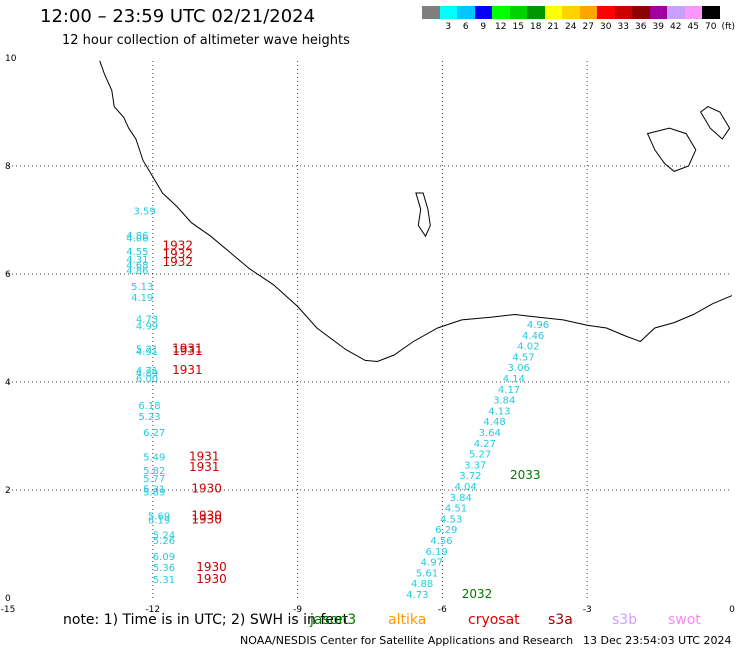 The image size is (740, 650). Describe the element at coordinates (147, 352) in the screenshot. I see `wave-height-obs: 4.91` at that location.